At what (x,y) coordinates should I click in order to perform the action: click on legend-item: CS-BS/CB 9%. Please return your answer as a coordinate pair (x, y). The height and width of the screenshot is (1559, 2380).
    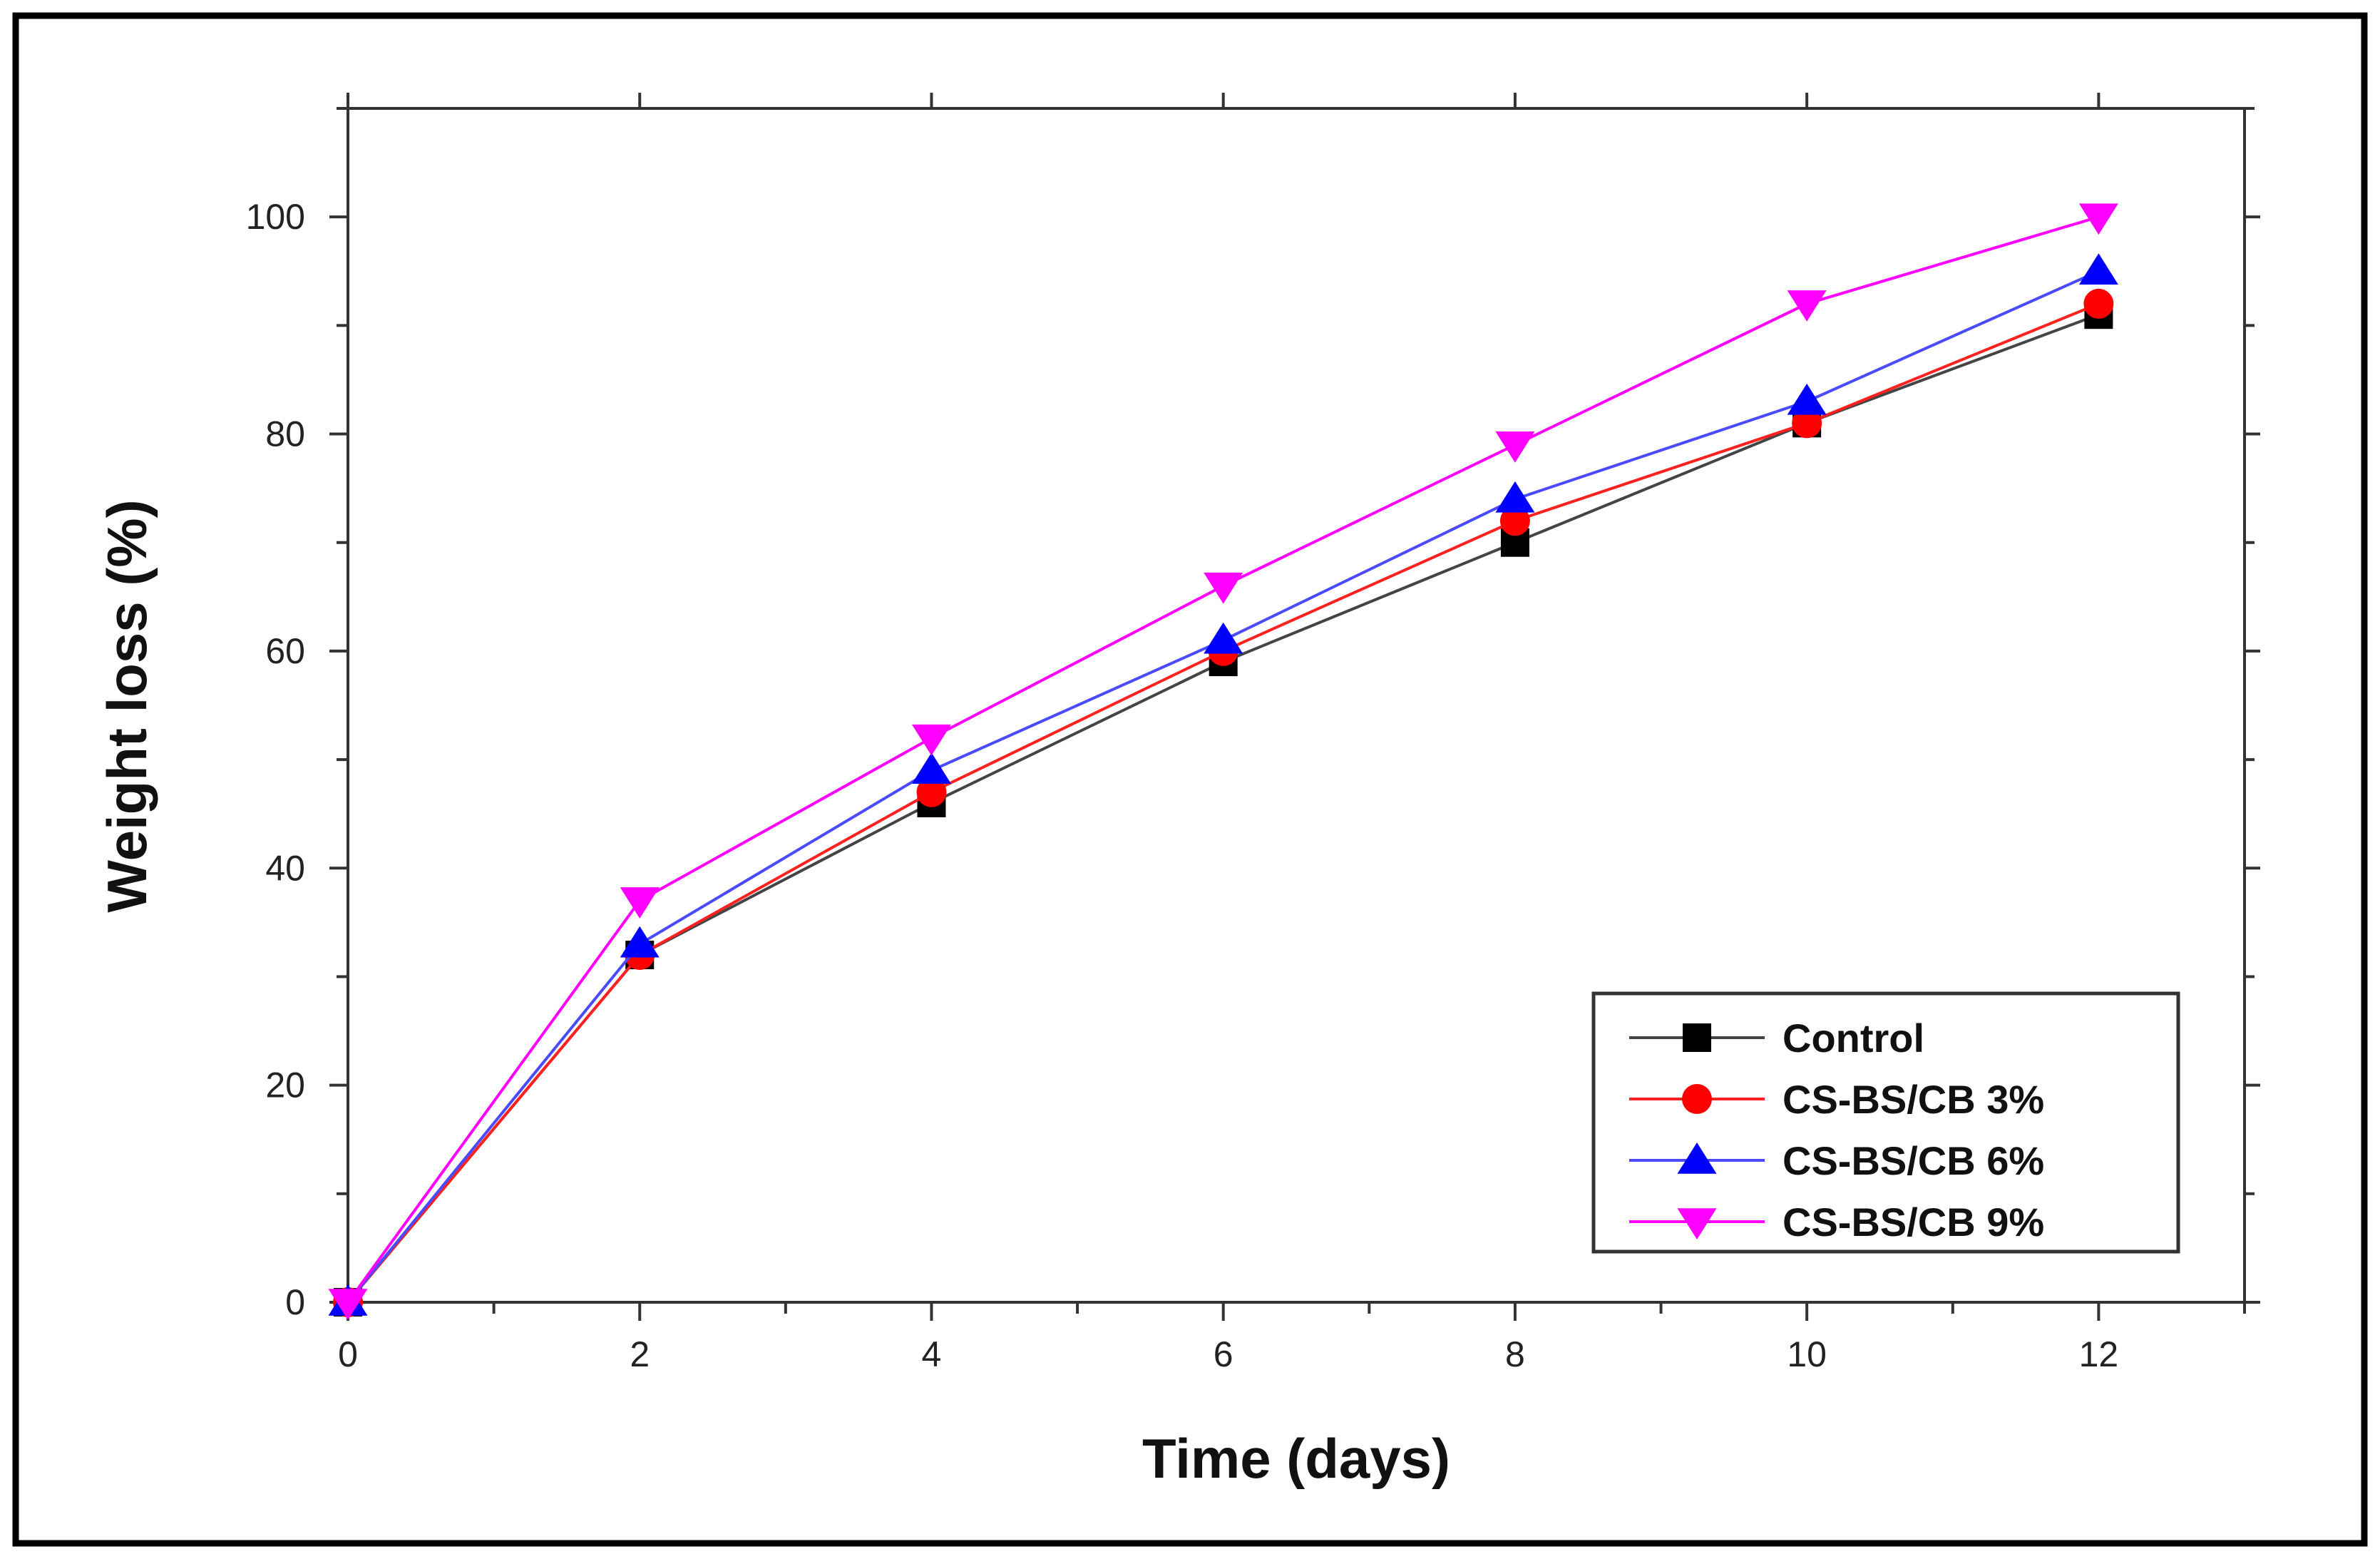
    Looking at the image, I should click on (1836, 1222).